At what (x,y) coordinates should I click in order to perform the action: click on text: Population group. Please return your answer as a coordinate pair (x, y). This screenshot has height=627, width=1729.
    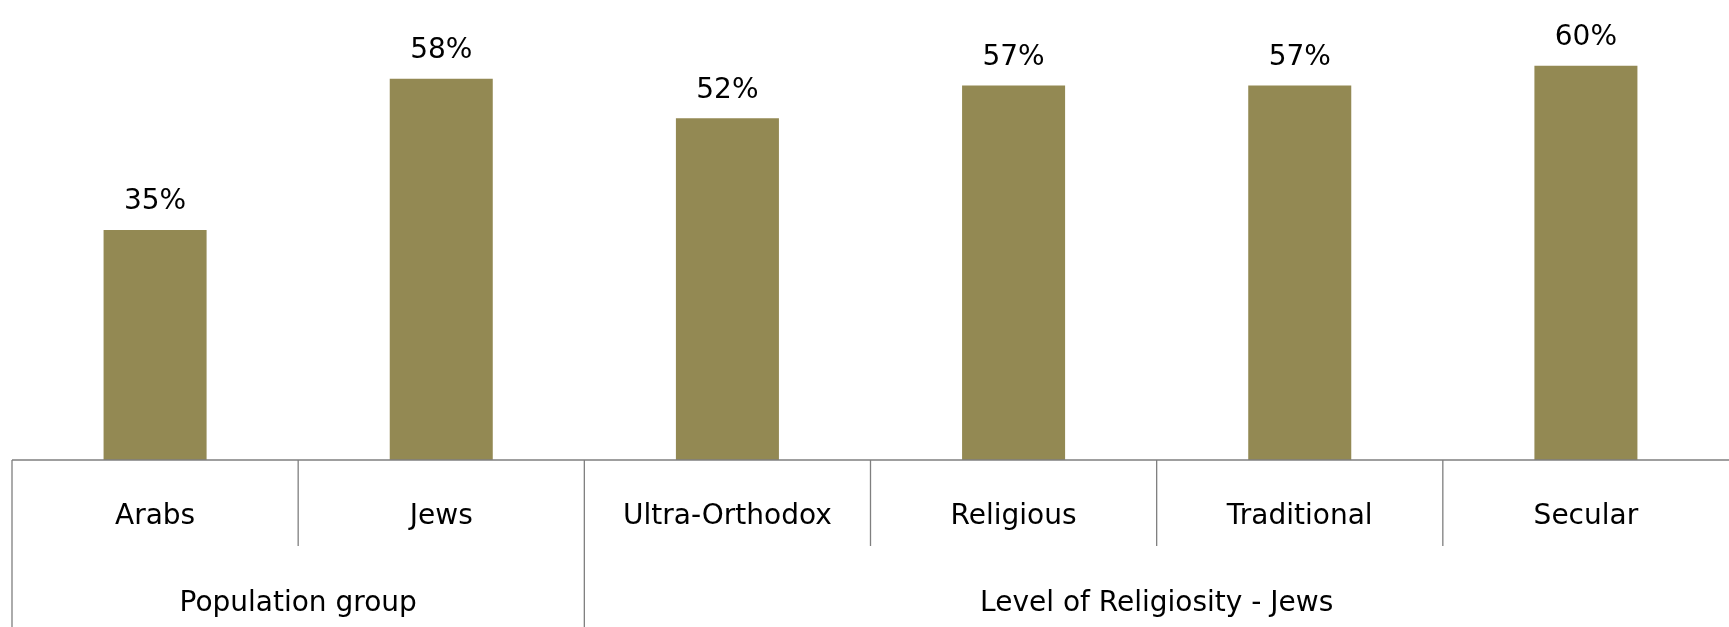
    Looking at the image, I should click on (298, 602).